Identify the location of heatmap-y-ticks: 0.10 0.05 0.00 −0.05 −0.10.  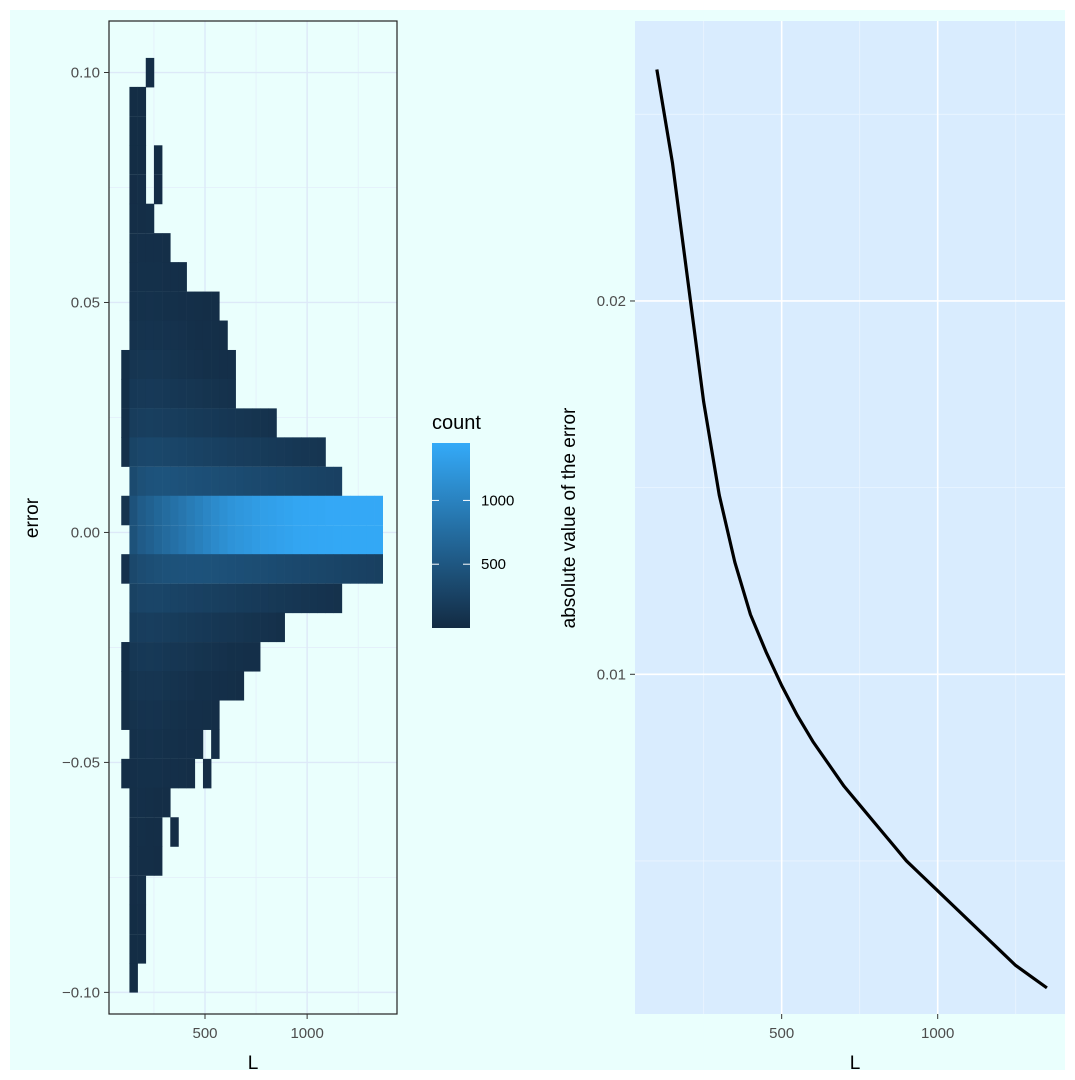
(85, 533).